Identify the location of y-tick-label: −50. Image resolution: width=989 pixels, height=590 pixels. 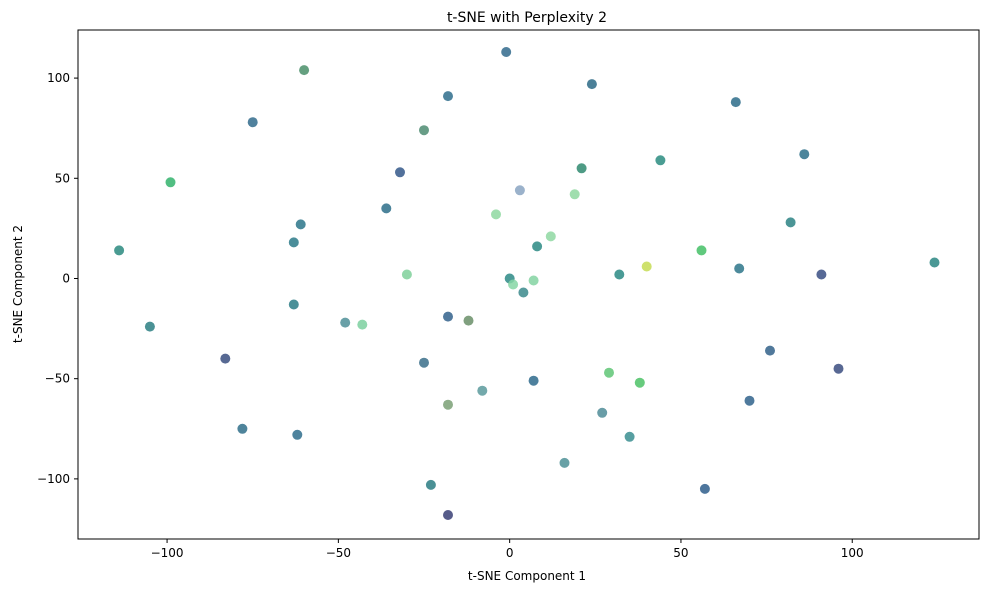
(57, 379).